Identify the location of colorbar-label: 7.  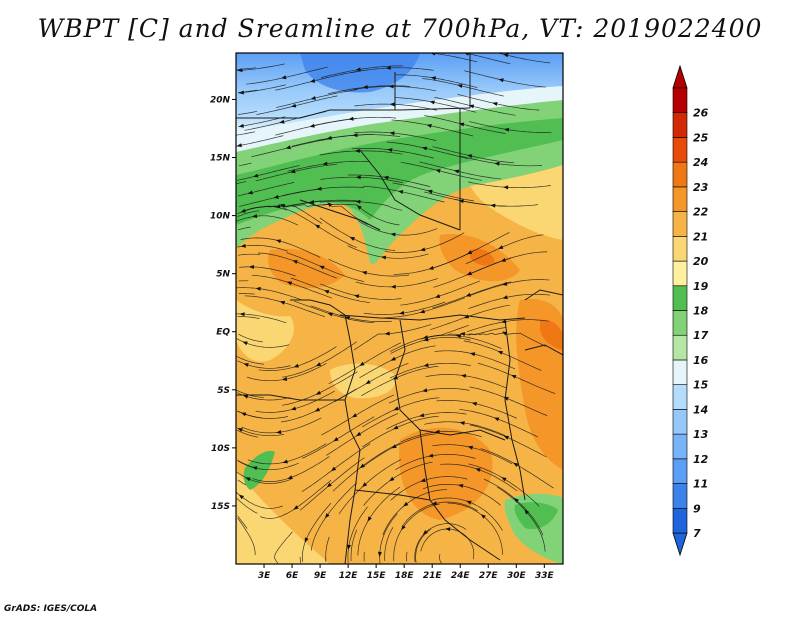
(697, 533).